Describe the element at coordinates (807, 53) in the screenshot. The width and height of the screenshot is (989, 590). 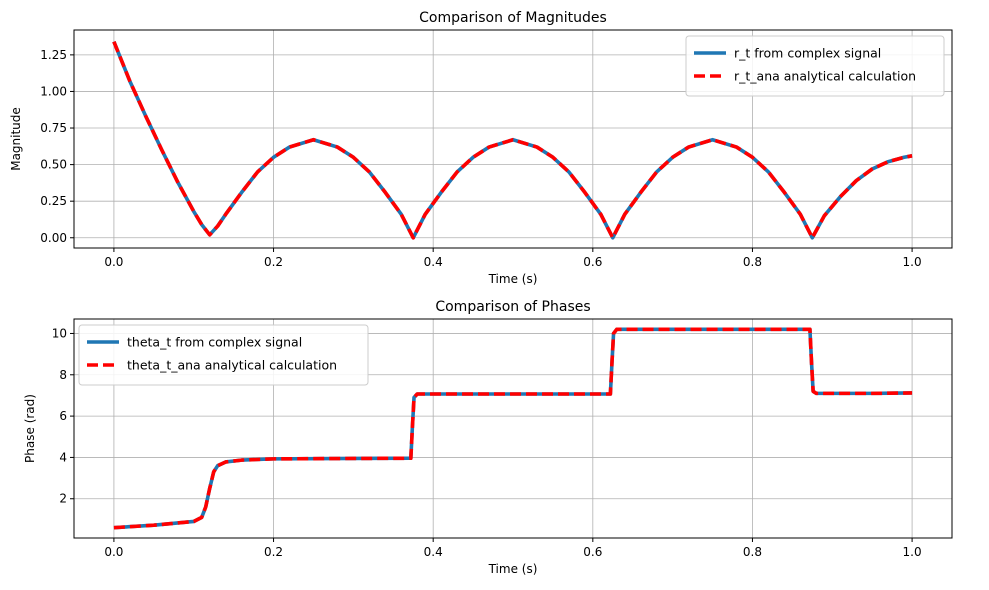
I see `legend-label: r_t from complex signal` at that location.